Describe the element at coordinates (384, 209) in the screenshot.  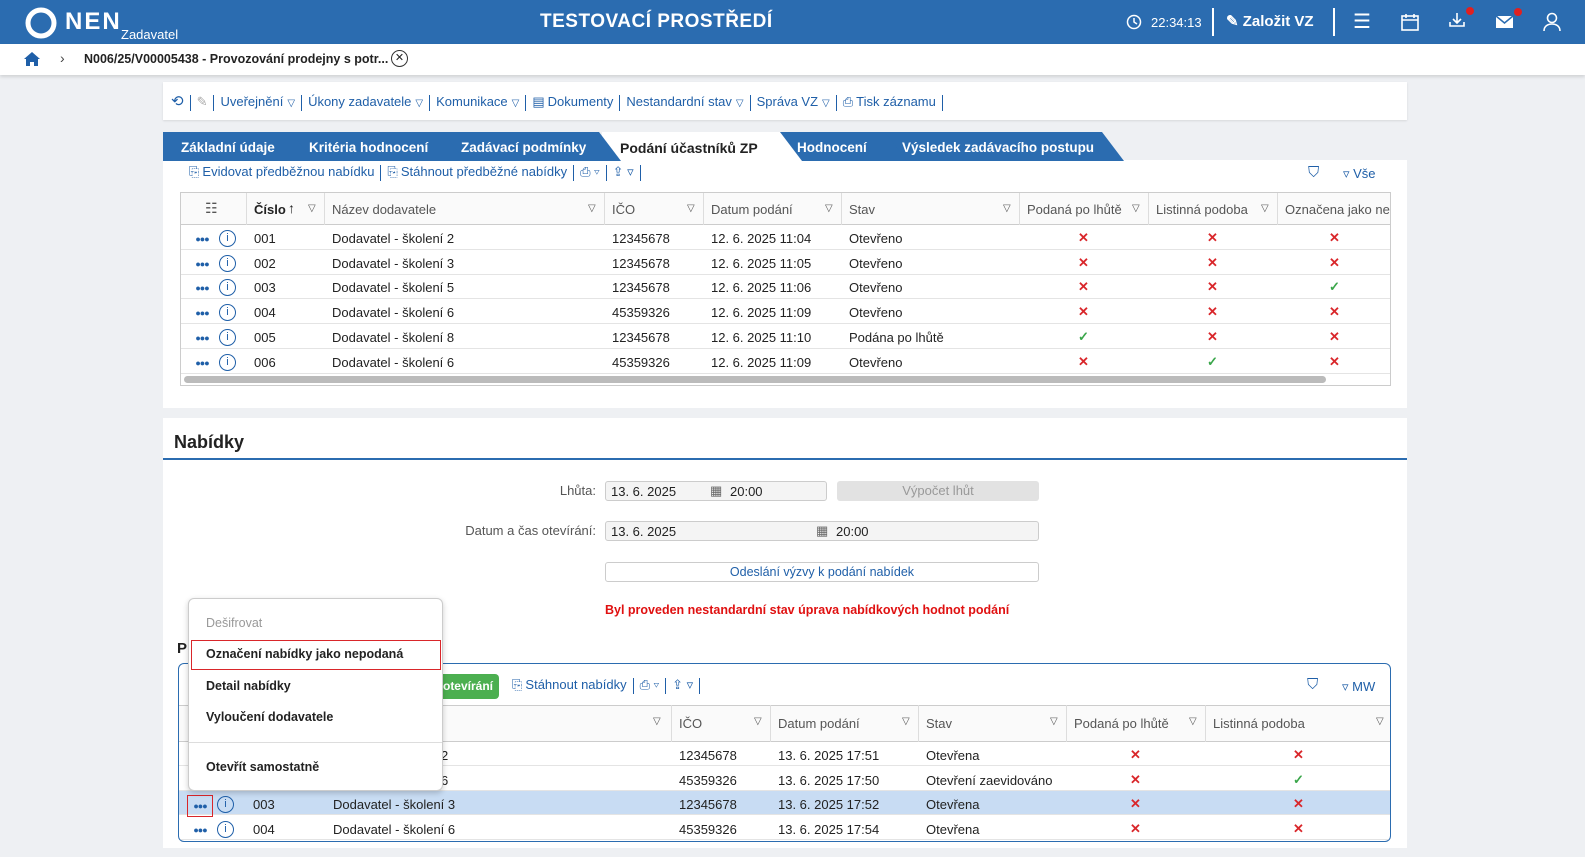
I see `column-header: Název dodavatele` at that location.